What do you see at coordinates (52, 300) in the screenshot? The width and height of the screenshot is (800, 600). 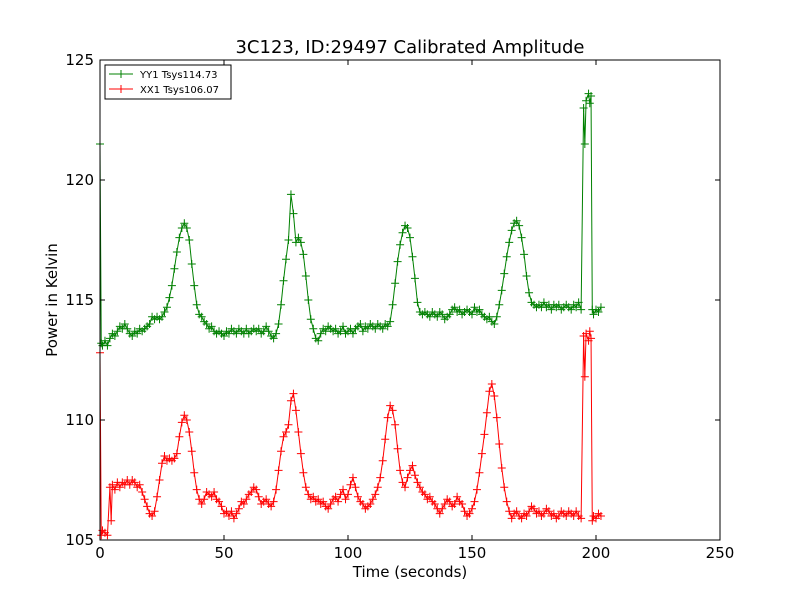 I see `y-axis-label: Power in Kelvin` at bounding box center [52, 300].